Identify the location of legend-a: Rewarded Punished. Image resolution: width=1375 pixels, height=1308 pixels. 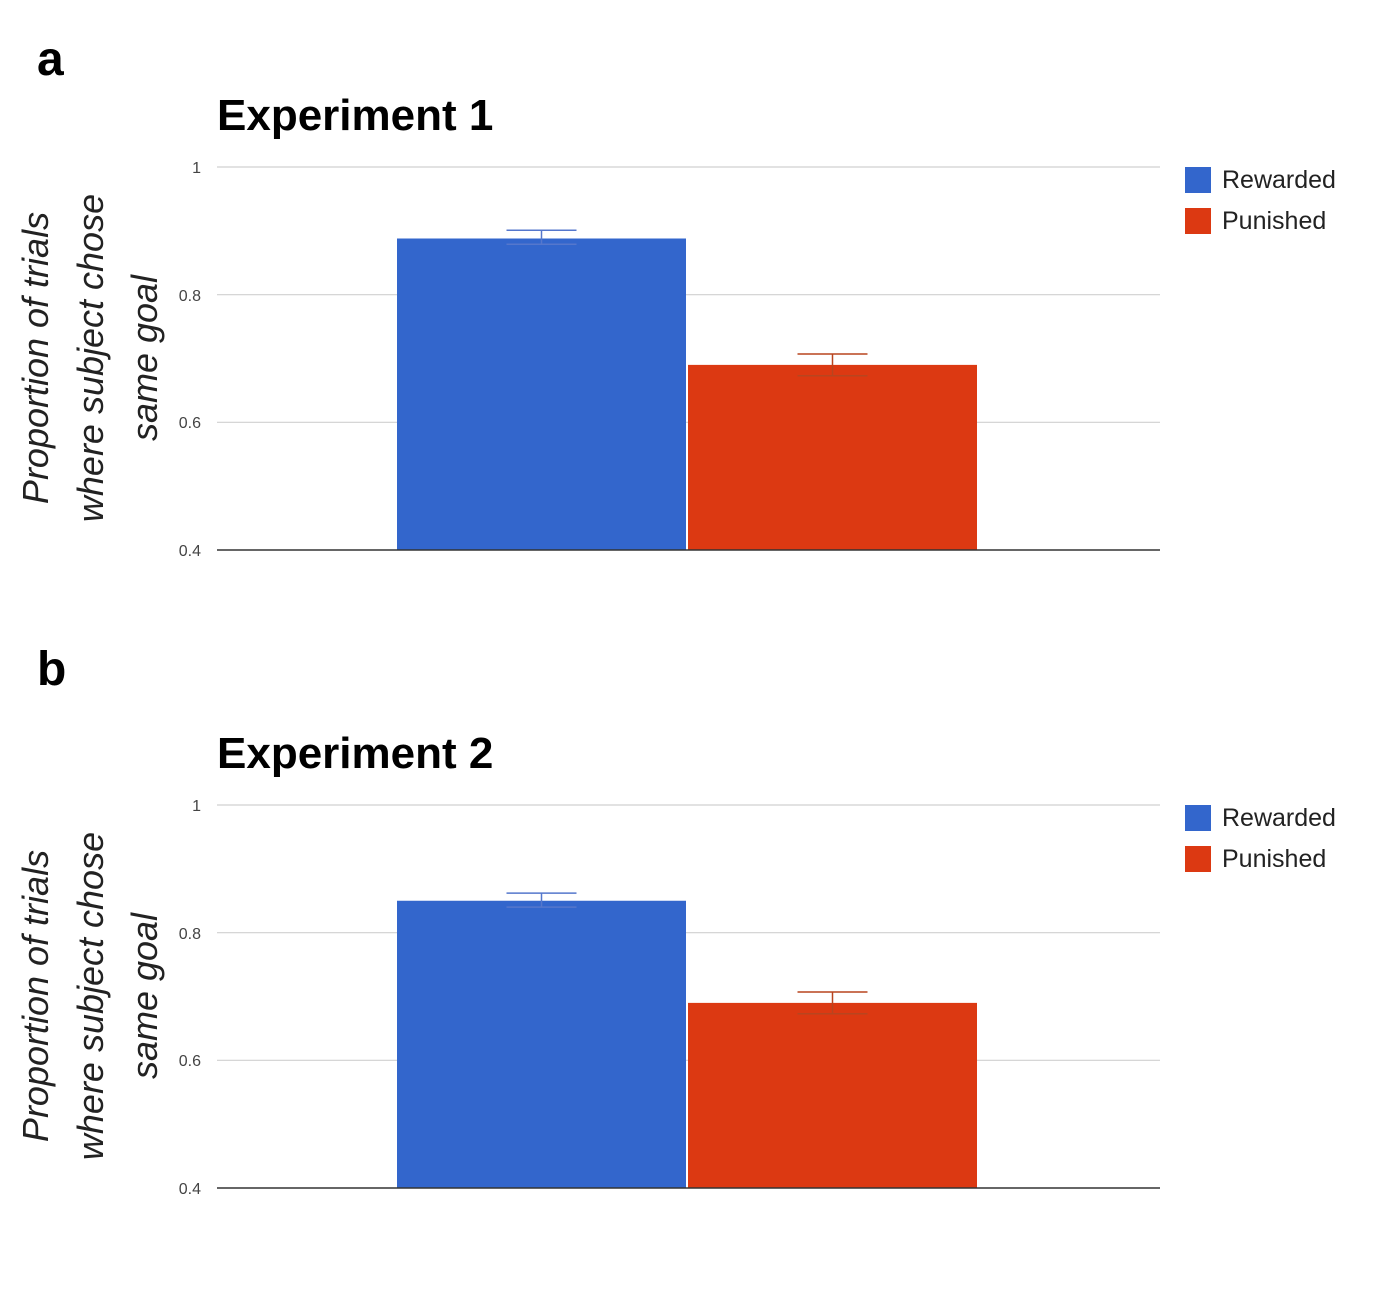
(1260, 200).